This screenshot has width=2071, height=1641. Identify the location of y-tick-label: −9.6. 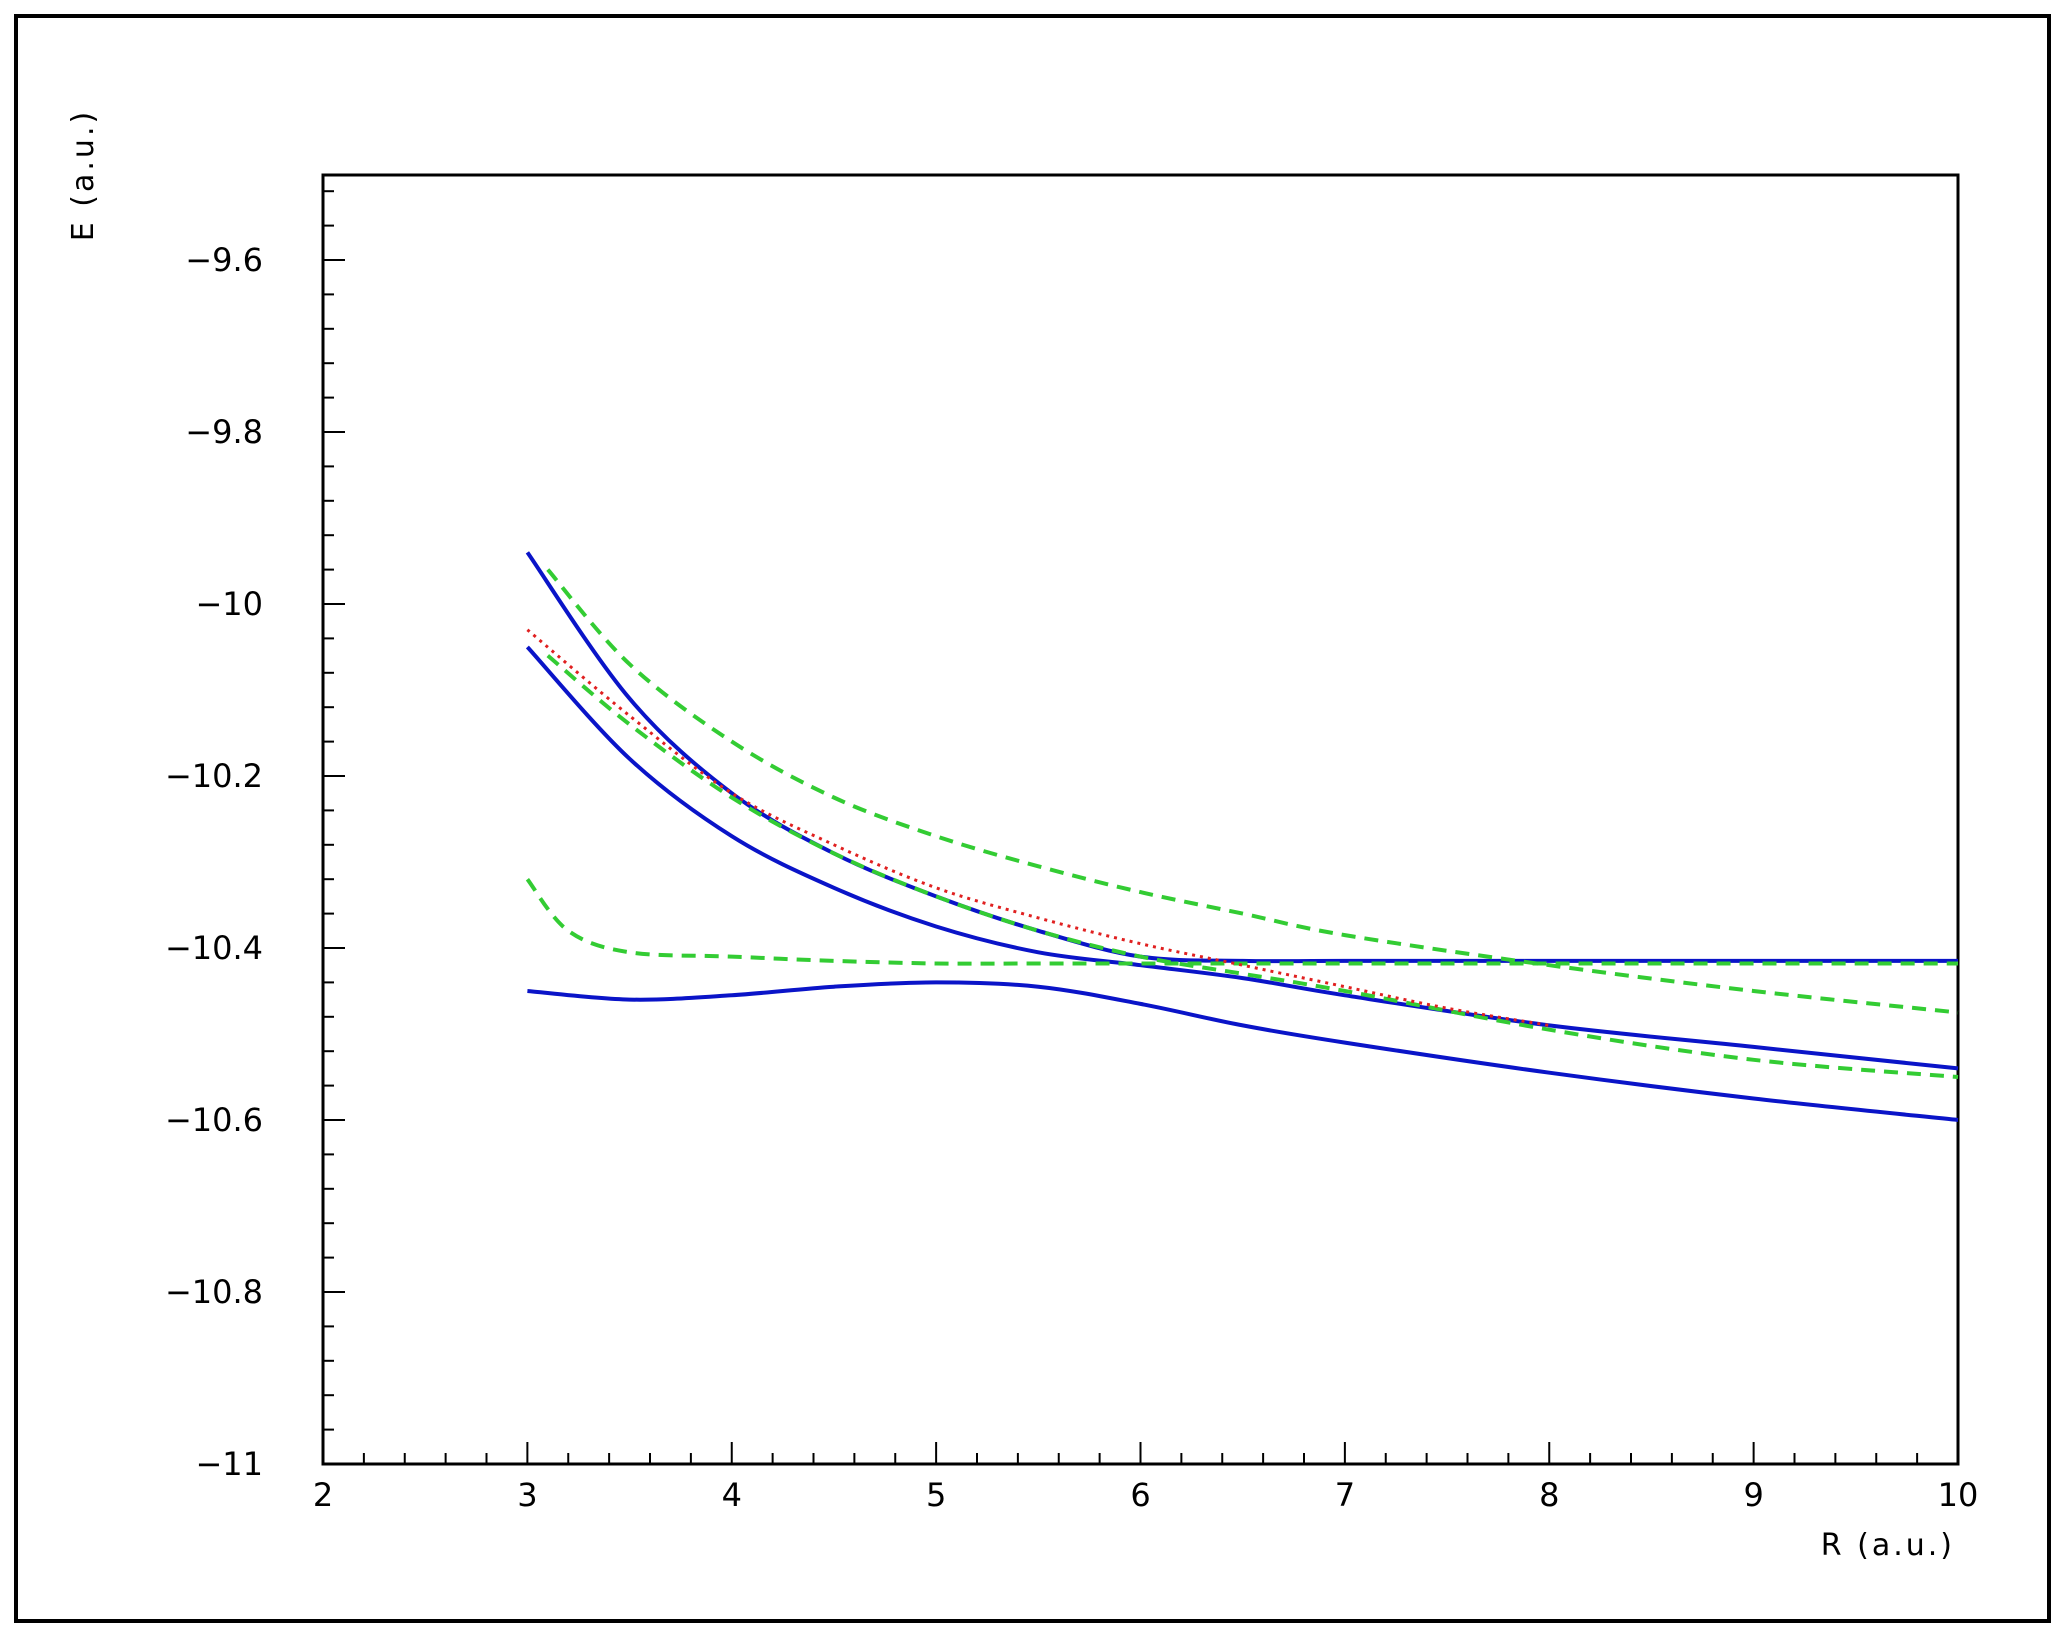
(224, 260).